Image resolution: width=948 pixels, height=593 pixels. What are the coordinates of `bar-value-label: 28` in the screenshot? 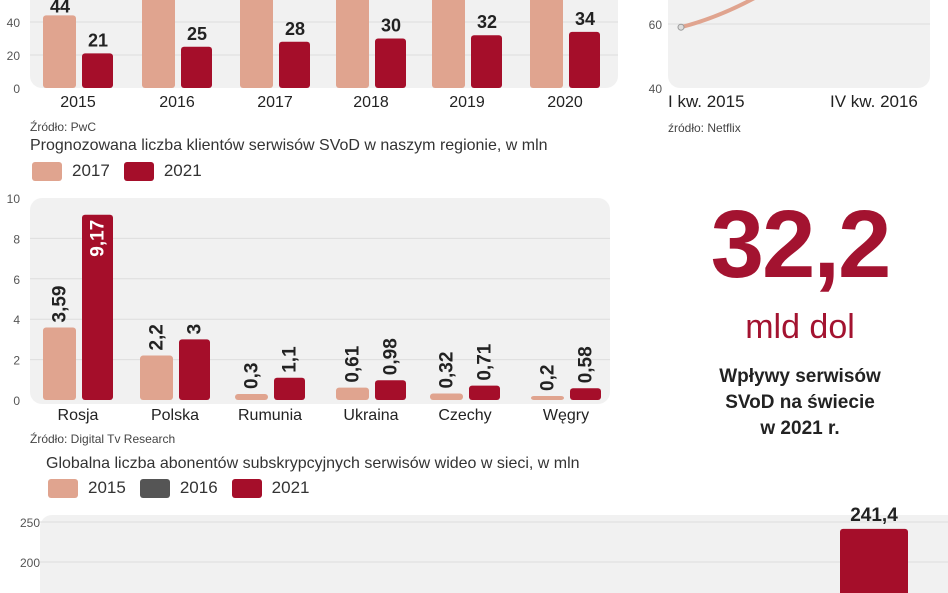 It's located at (295, 29).